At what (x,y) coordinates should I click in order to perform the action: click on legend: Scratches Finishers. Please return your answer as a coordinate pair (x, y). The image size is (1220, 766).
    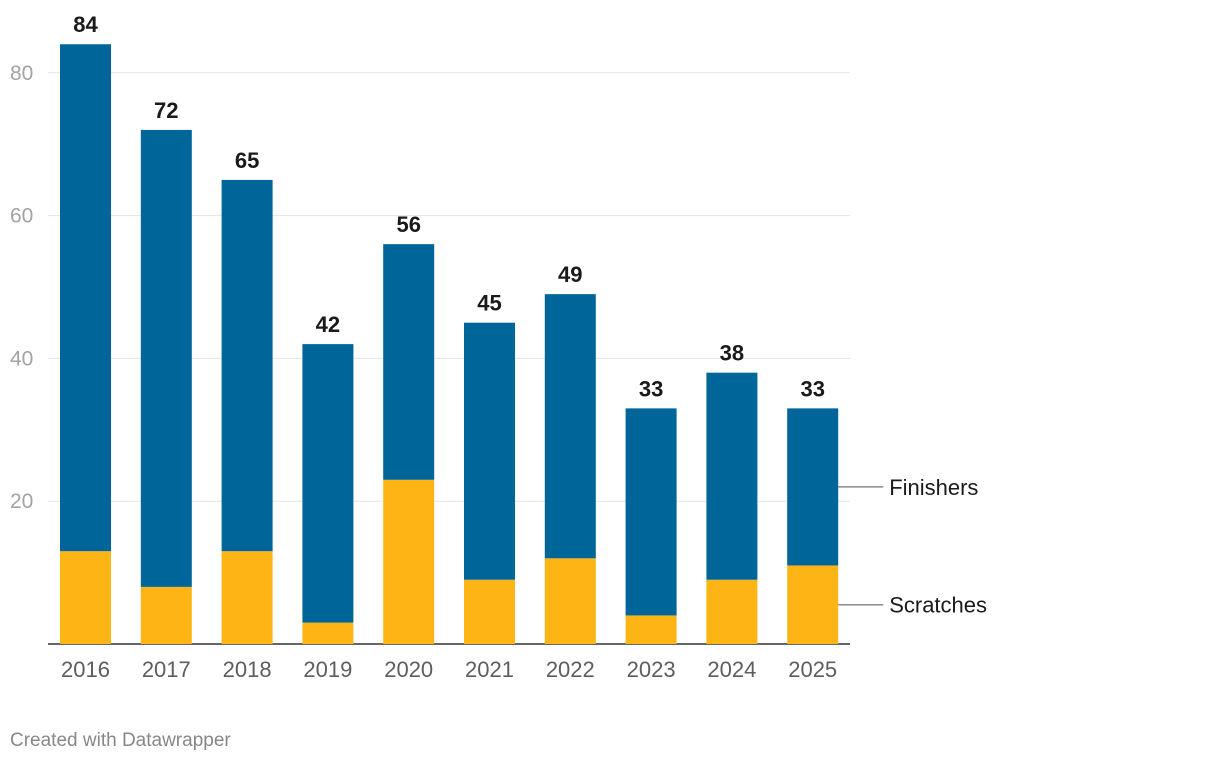
    Looking at the image, I should click on (912, 546).